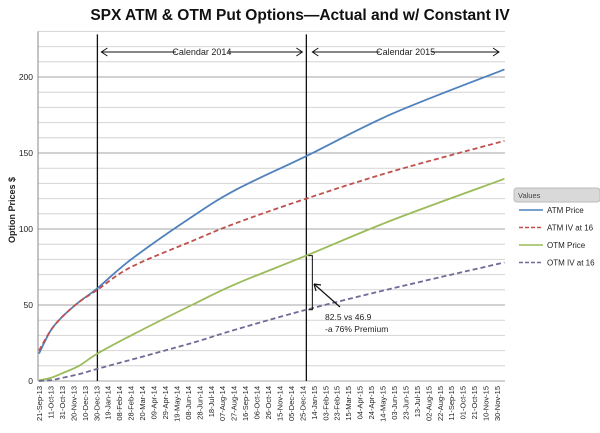 The width and height of the screenshot is (600, 433). Describe the element at coordinates (451, 403) in the screenshot. I see `x-tick-label: 11-Sep-15` at that location.